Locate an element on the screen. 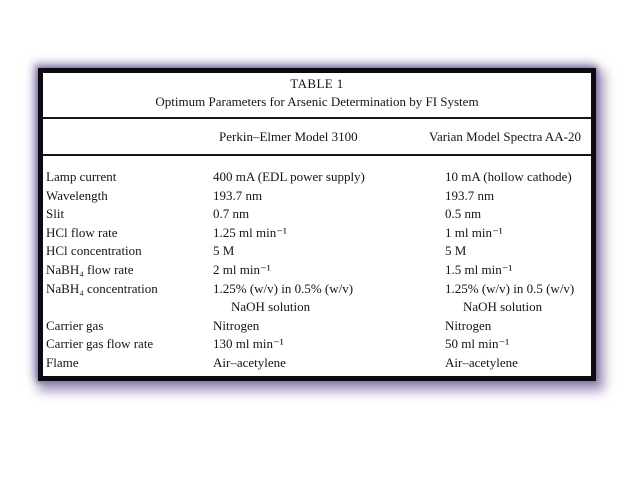 The width and height of the screenshot is (638, 478). column-header-varian: Varian Model Spectra AA-20 is located at coordinates (505, 136).